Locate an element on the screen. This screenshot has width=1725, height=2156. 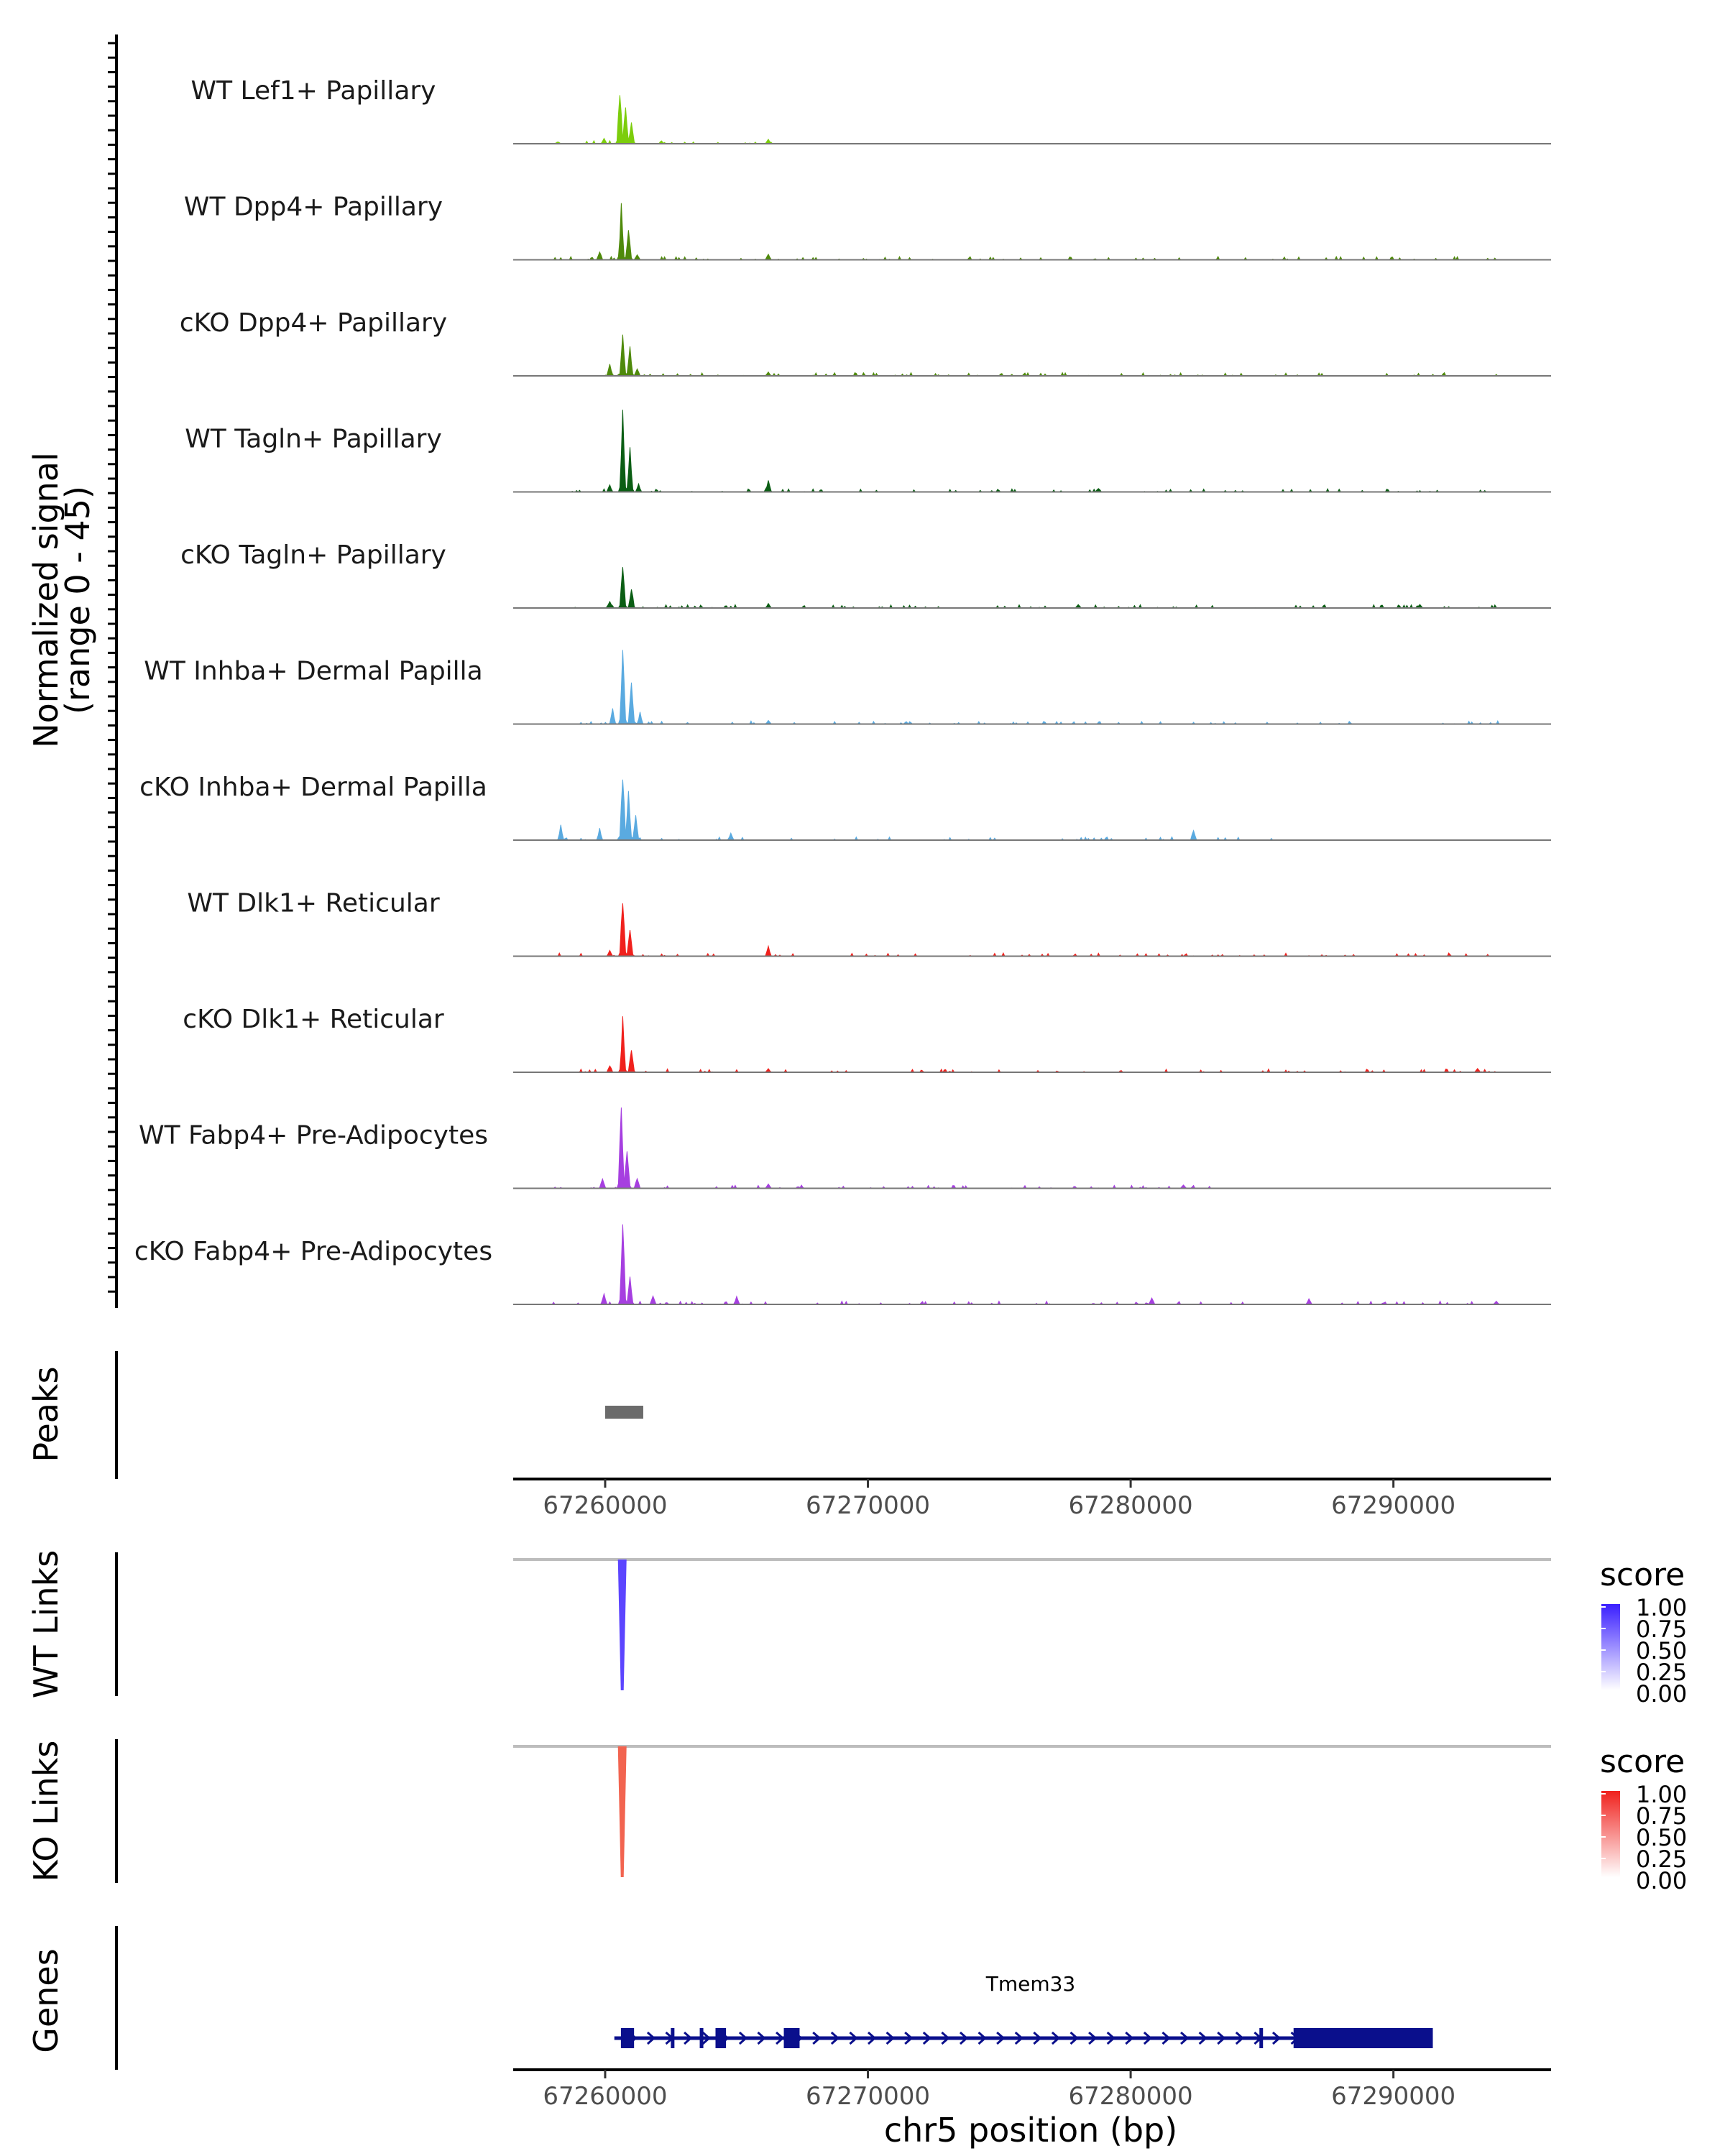
track-label: WT Lef1+ Papillary is located at coordinates (313, 91).